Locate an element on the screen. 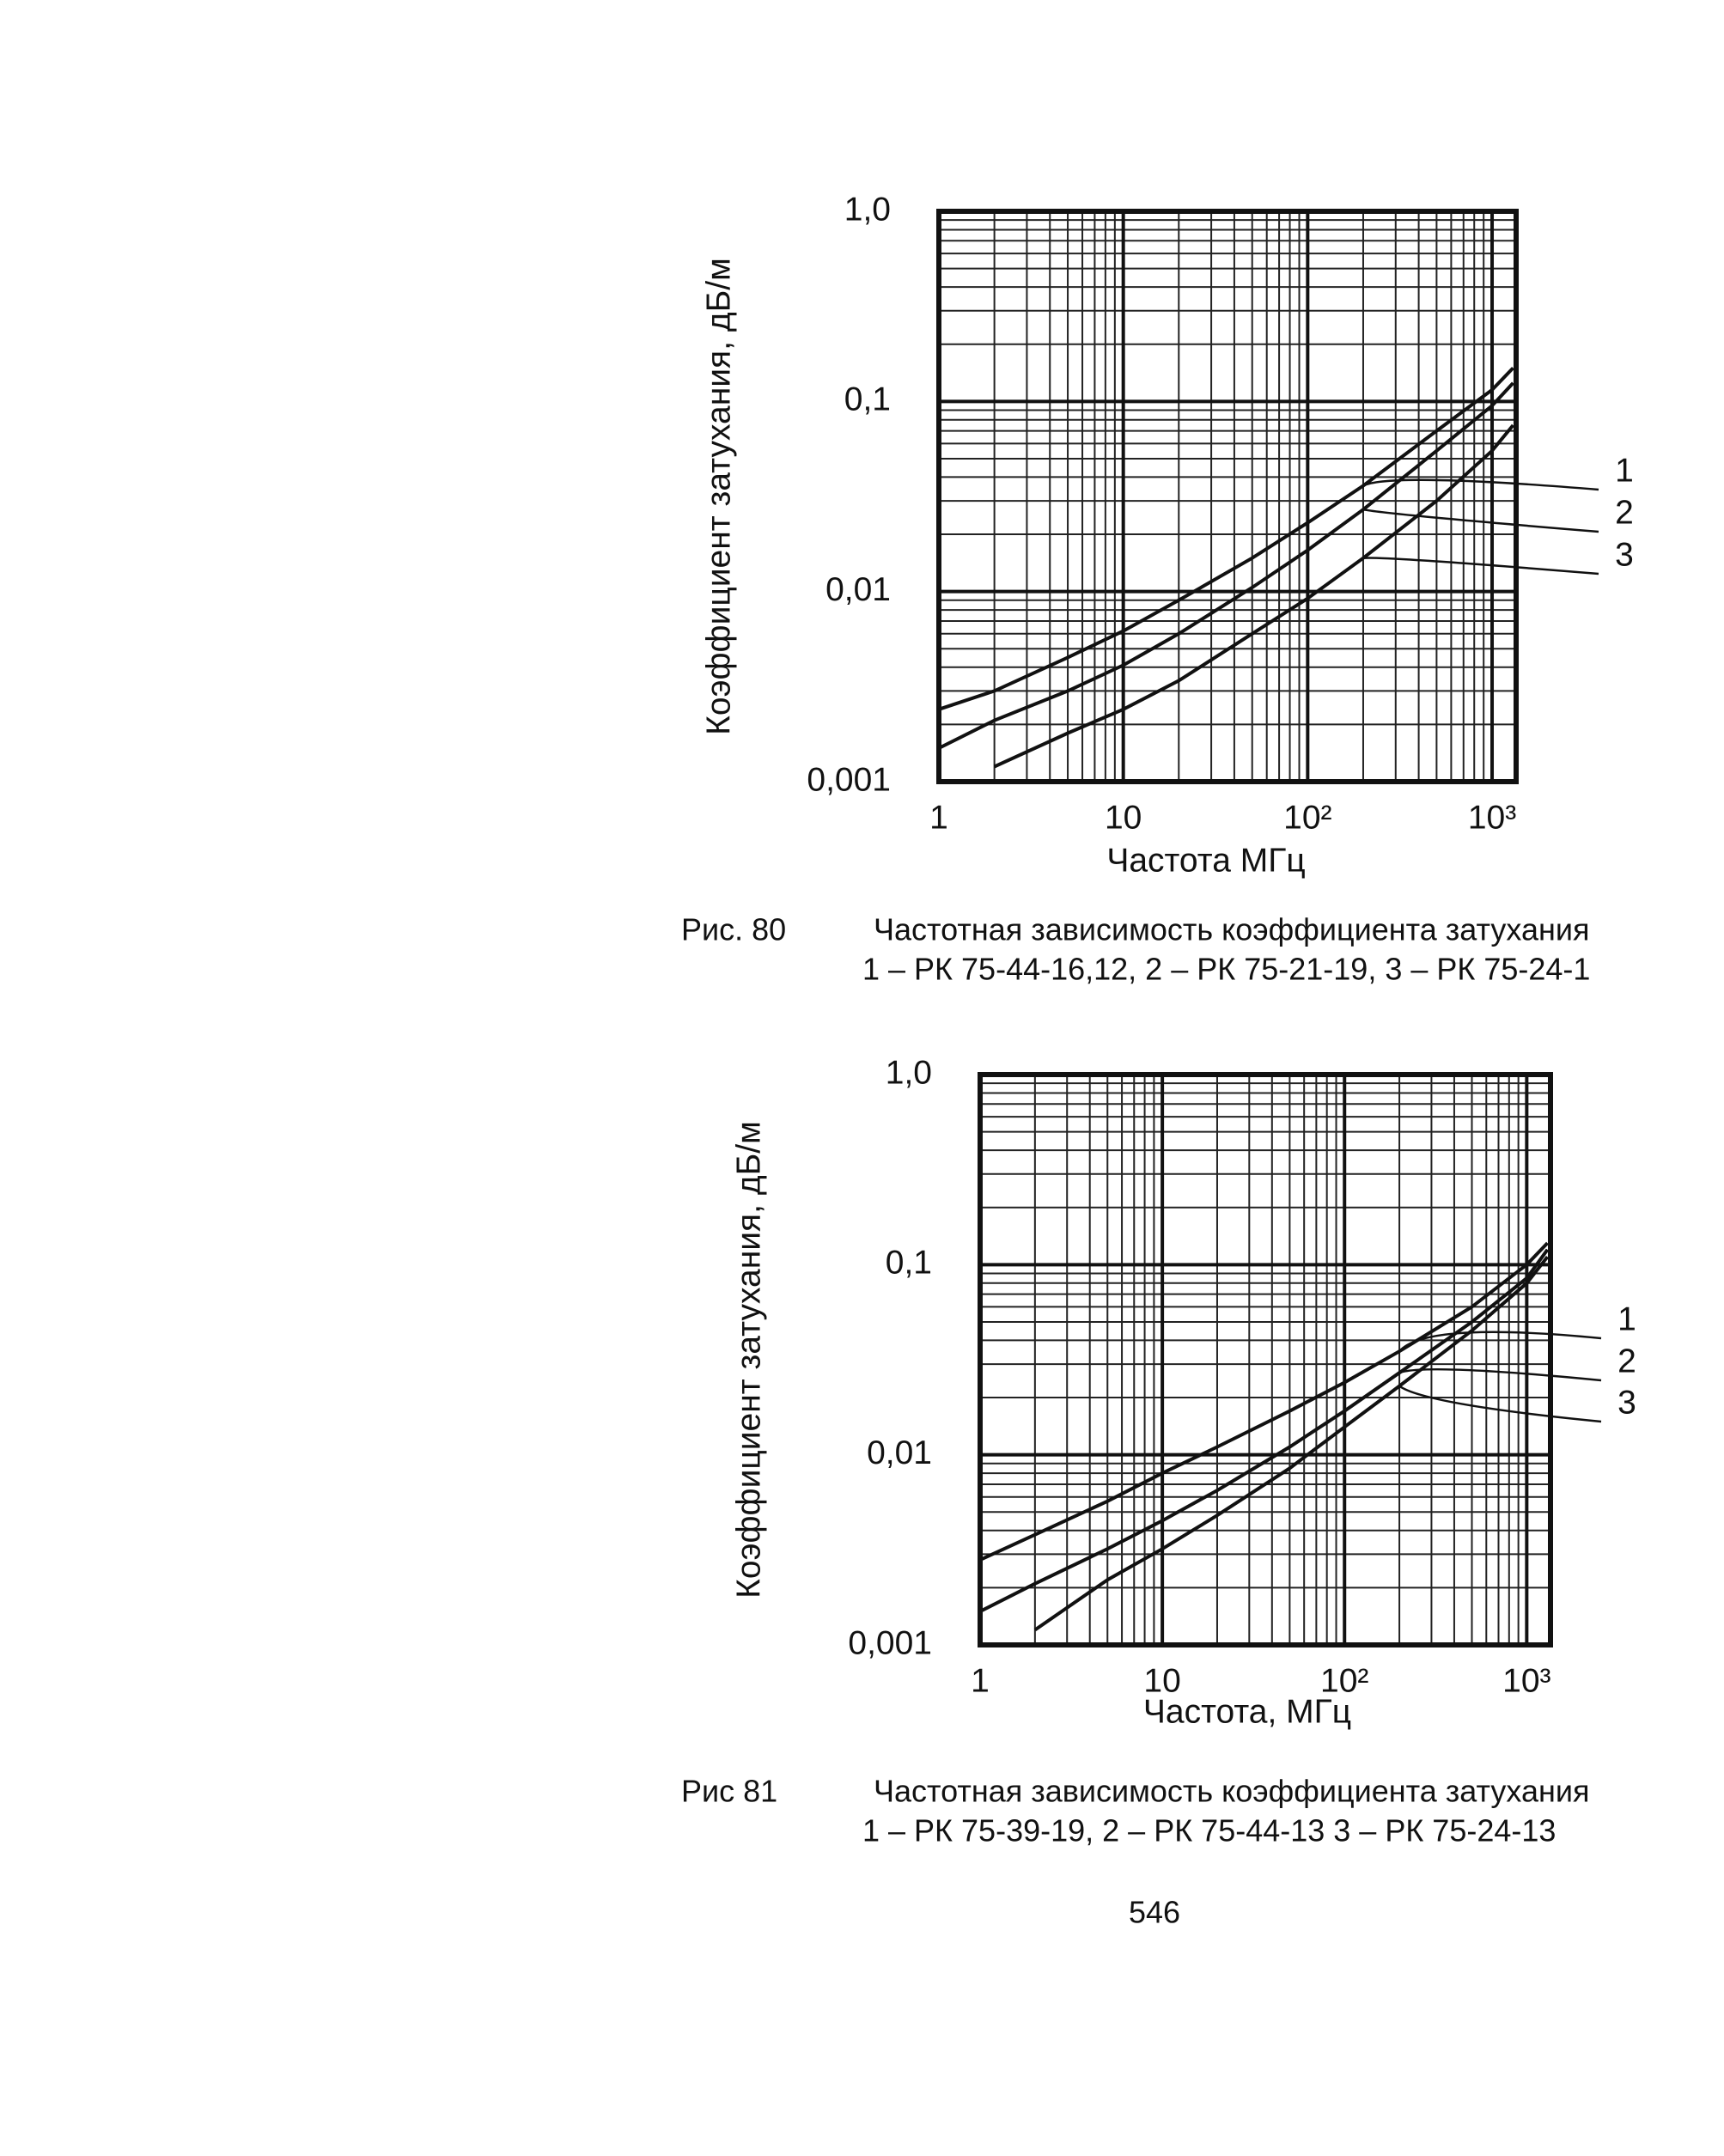 Image resolution: width=1724 pixels, height=2156 pixels. page-number: 546 is located at coordinates (1154, 1912).